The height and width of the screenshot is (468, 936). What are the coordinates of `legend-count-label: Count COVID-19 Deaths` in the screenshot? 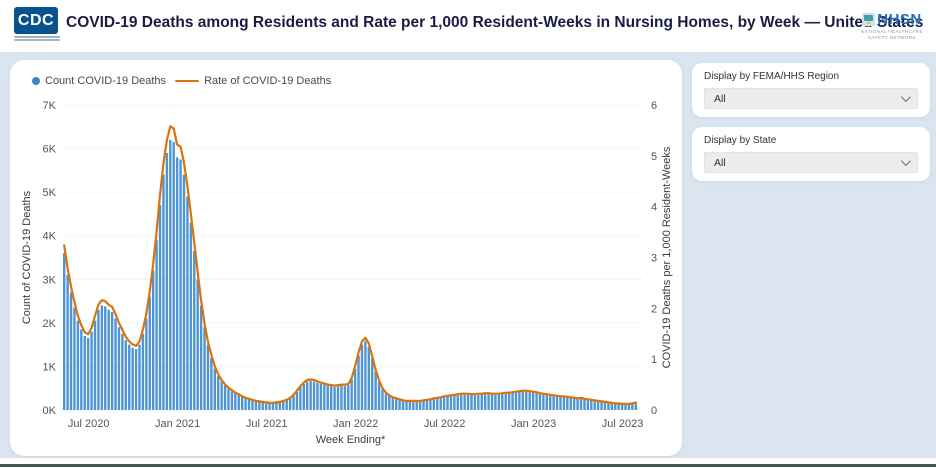 It's located at (106, 81).